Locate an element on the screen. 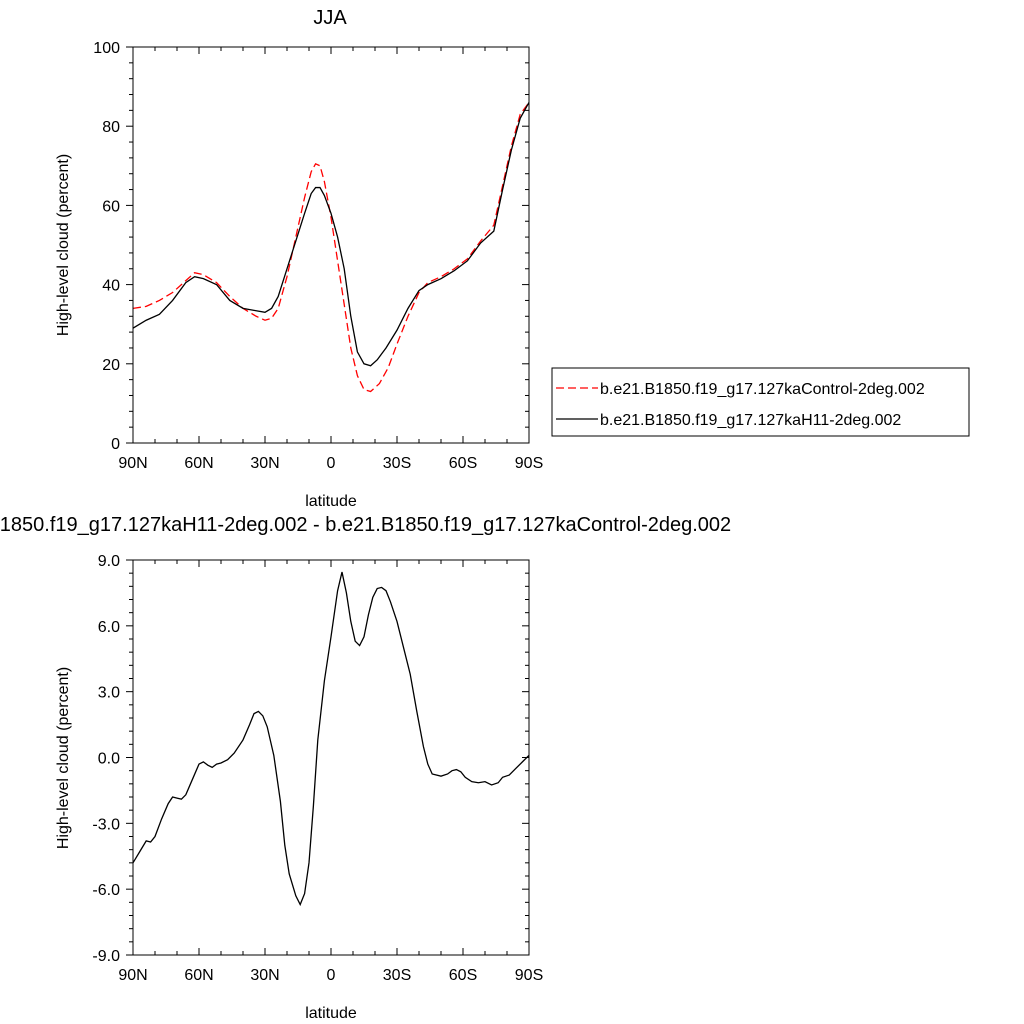 The height and width of the screenshot is (1024, 1024). top-series-h11-line is located at coordinates (331, 234).